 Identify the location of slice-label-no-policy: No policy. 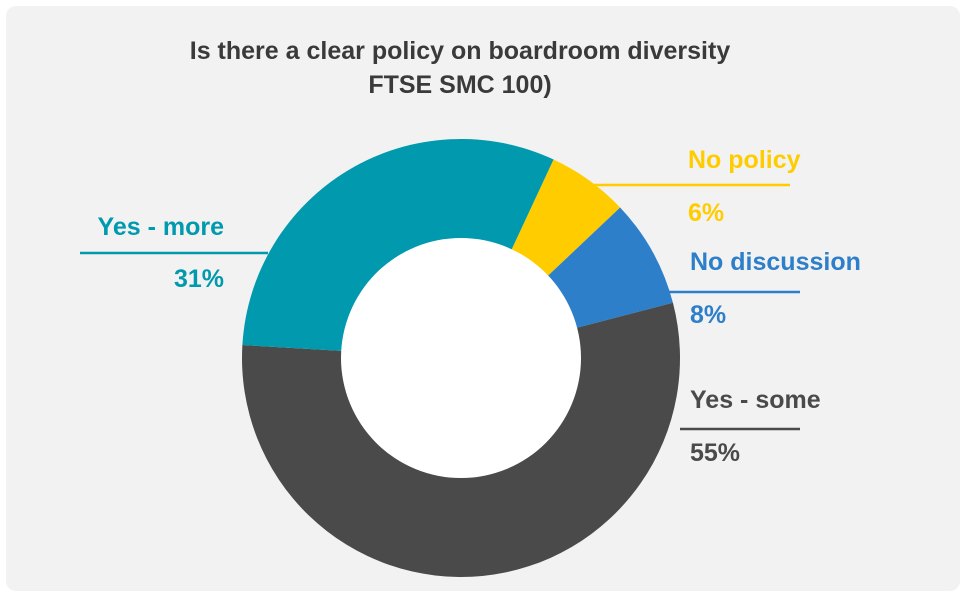
(744, 160).